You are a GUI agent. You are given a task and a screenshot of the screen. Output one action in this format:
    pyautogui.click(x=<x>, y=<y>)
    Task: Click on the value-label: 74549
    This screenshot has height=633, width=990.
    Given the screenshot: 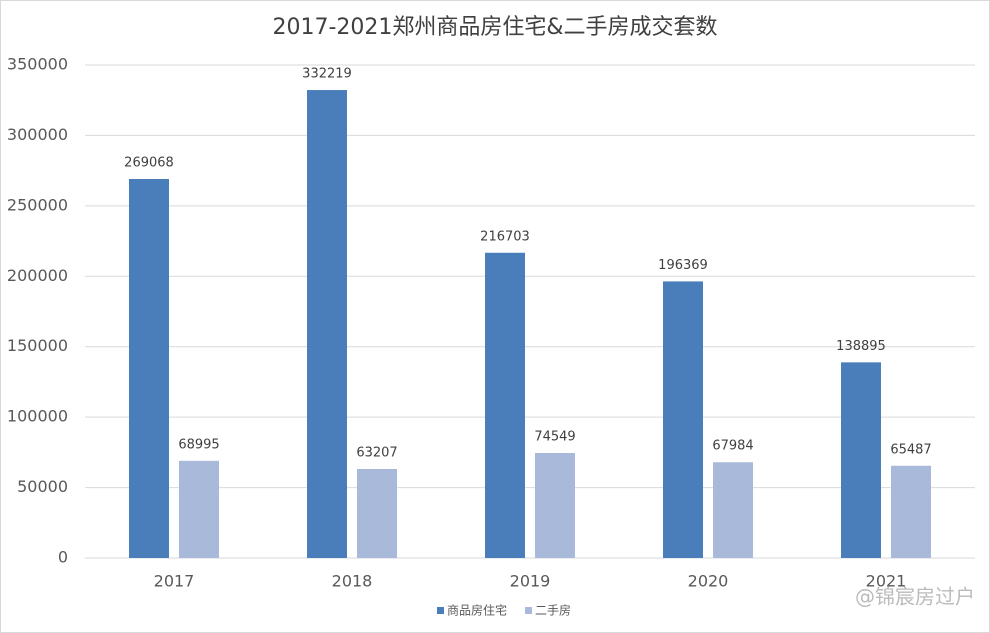 What is the action you would take?
    pyautogui.click(x=554, y=436)
    